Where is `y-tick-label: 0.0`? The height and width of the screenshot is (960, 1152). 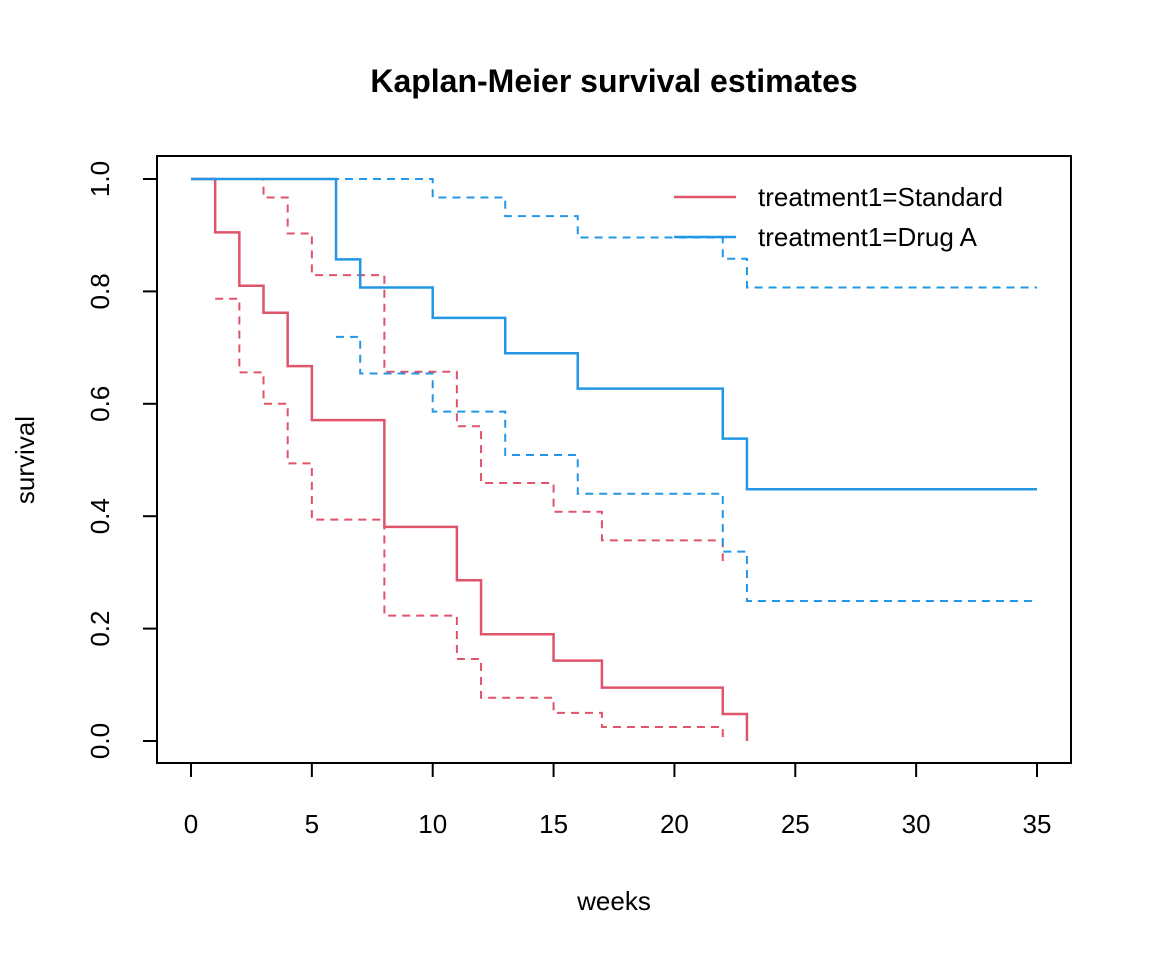
y-tick-label: 0.0 is located at coordinates (100, 741).